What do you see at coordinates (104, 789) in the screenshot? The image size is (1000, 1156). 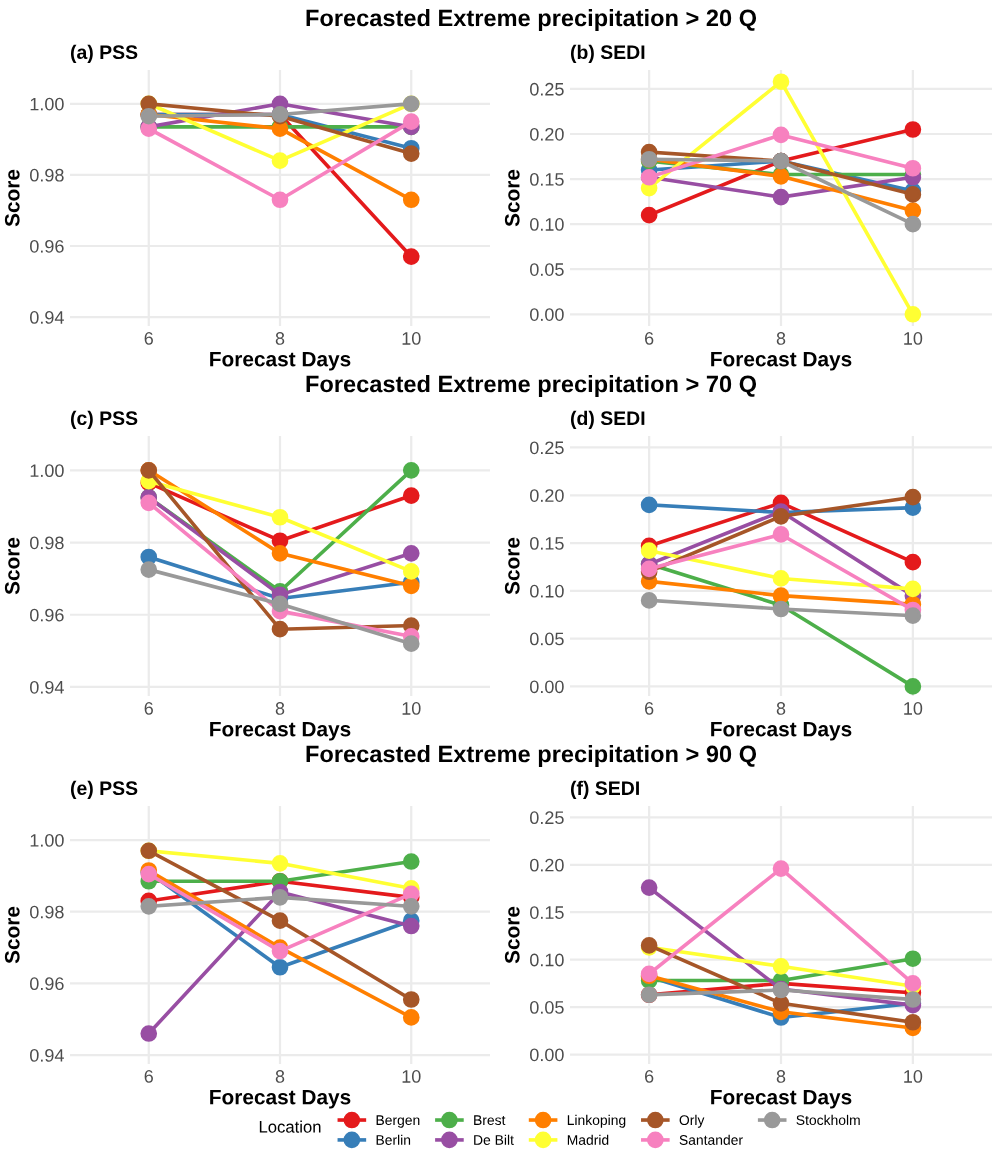 I see `chart-subtitle: (e) PSS` at bounding box center [104, 789].